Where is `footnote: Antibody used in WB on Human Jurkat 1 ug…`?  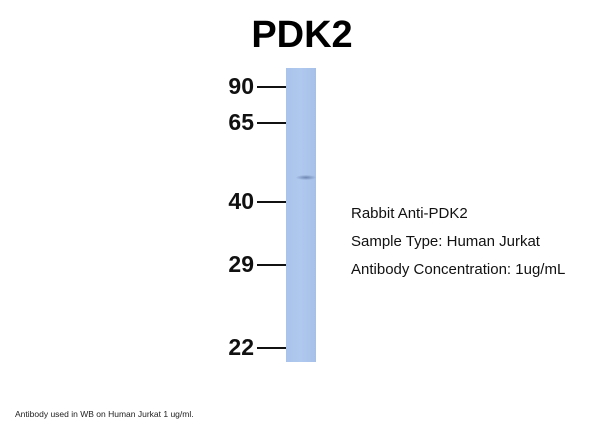
footnote: Antibody used in WB on Human Jurkat 1 ug… is located at coordinates (104, 414).